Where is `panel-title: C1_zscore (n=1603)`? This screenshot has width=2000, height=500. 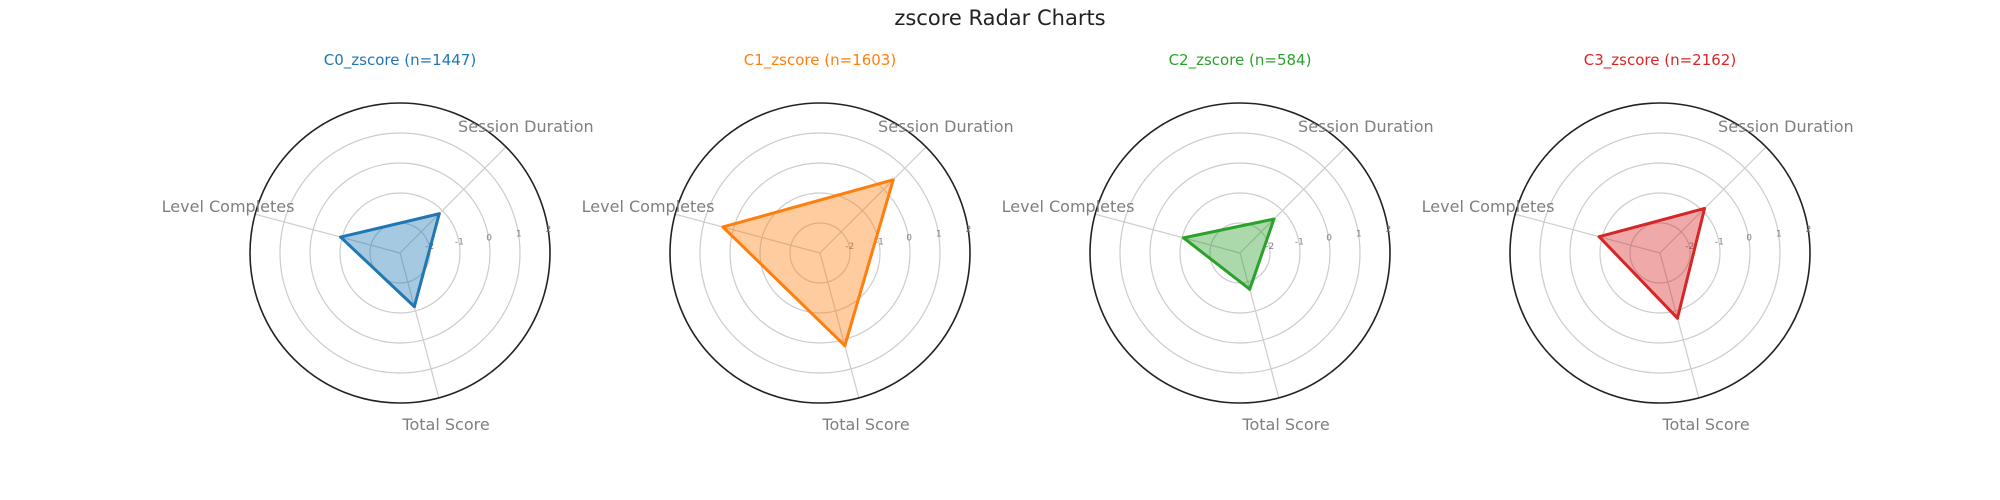 panel-title: C1_zscore (n=1603) is located at coordinates (820, 60).